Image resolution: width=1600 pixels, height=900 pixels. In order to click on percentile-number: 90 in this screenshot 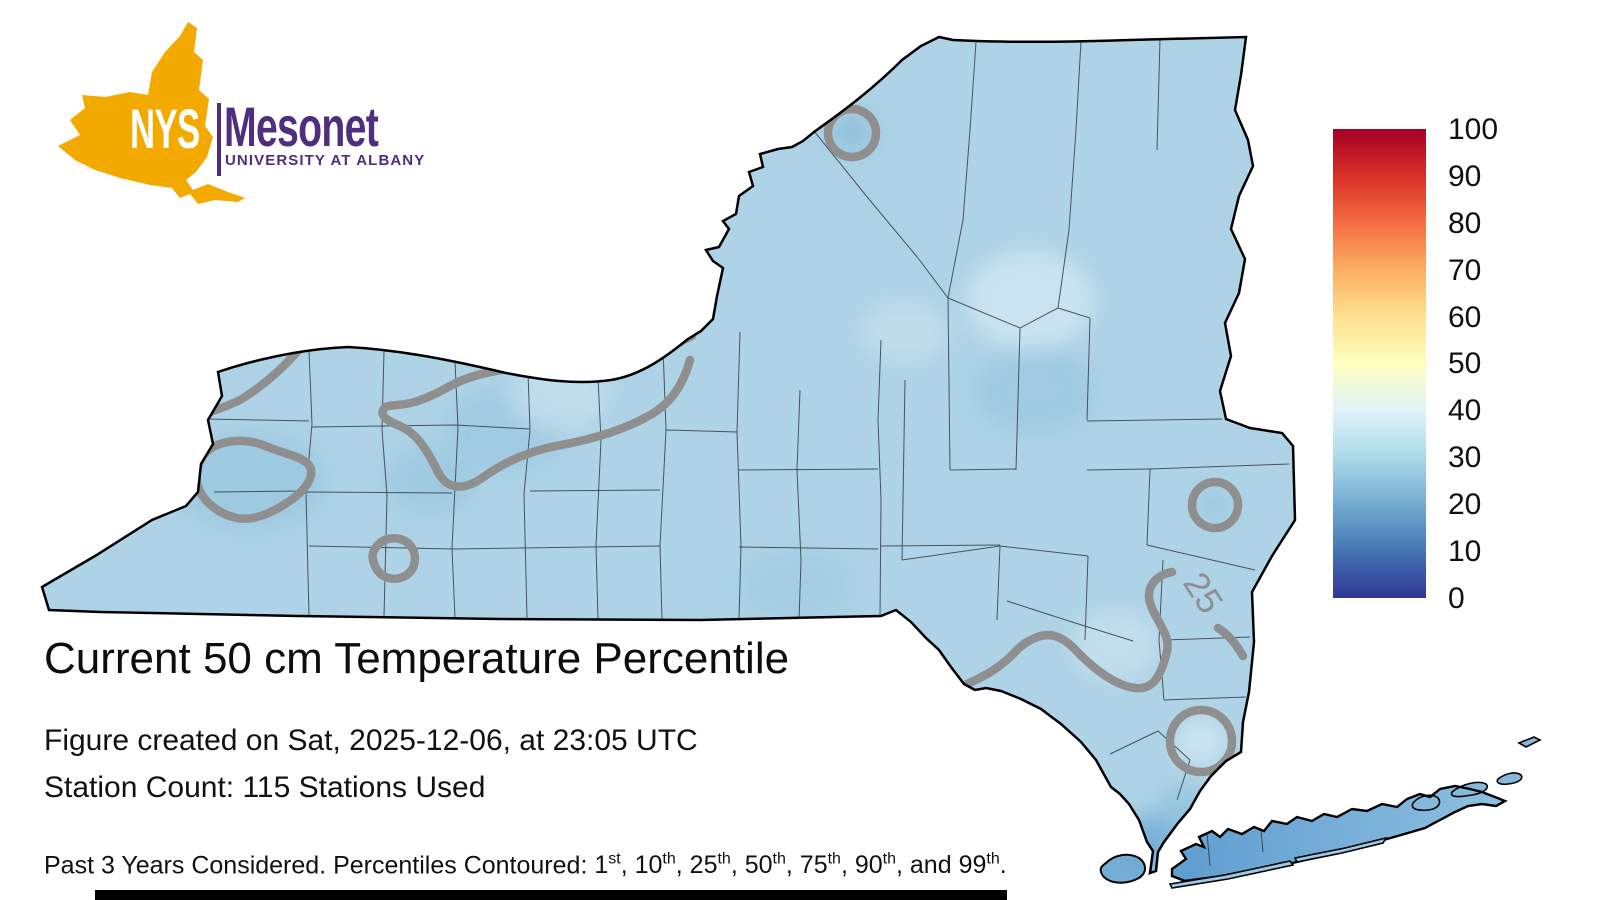, I will do `click(868, 865)`.